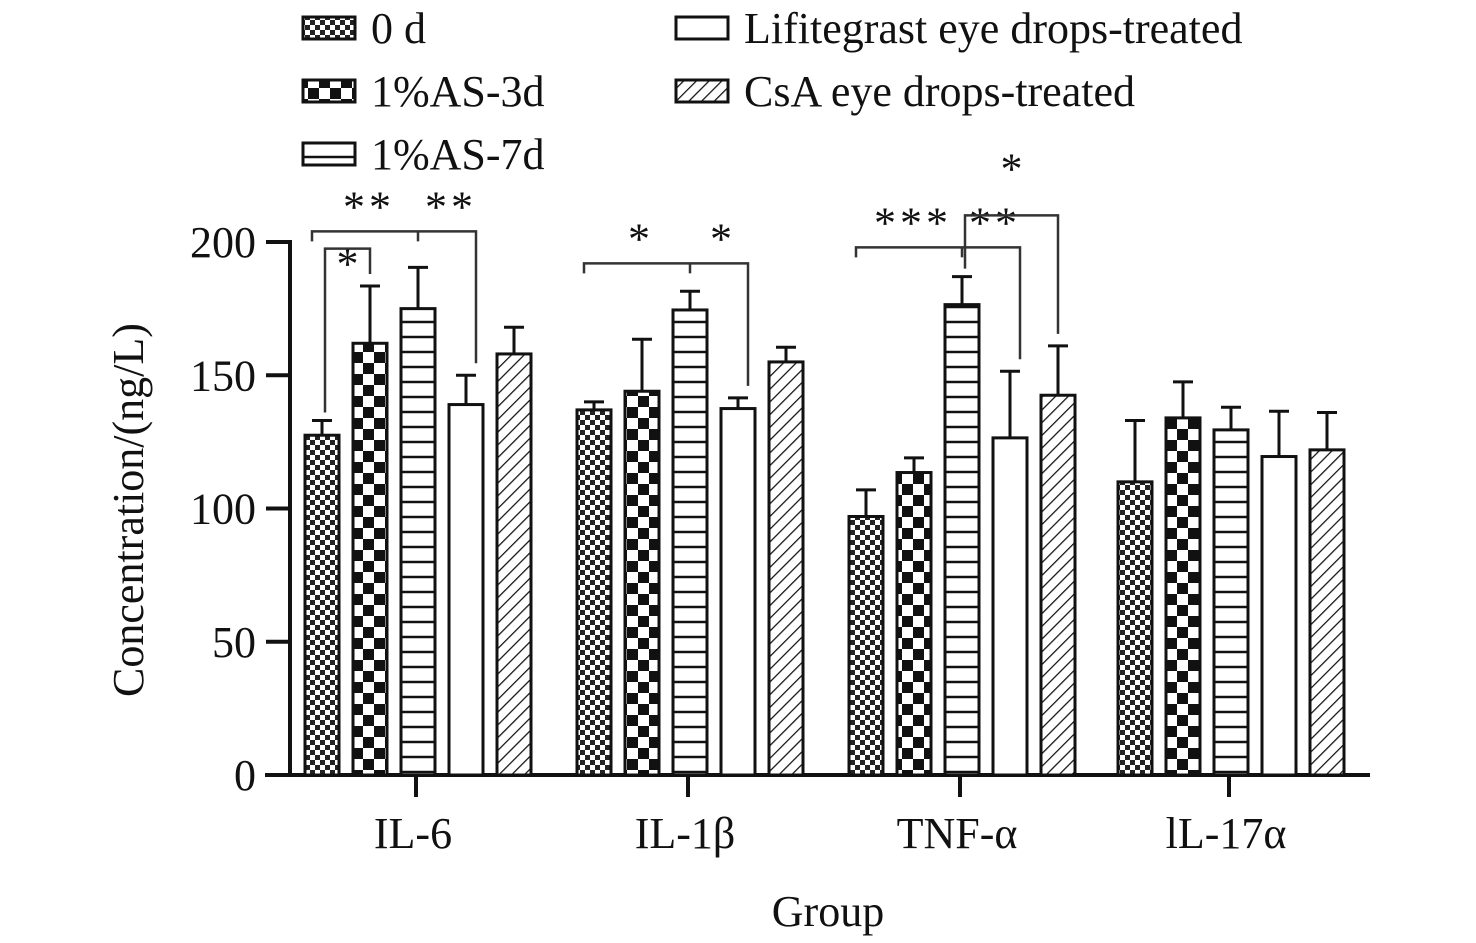 The image size is (1476, 943). I want to click on significance-annotations: *** *** * *** ***, so click(685, 278).